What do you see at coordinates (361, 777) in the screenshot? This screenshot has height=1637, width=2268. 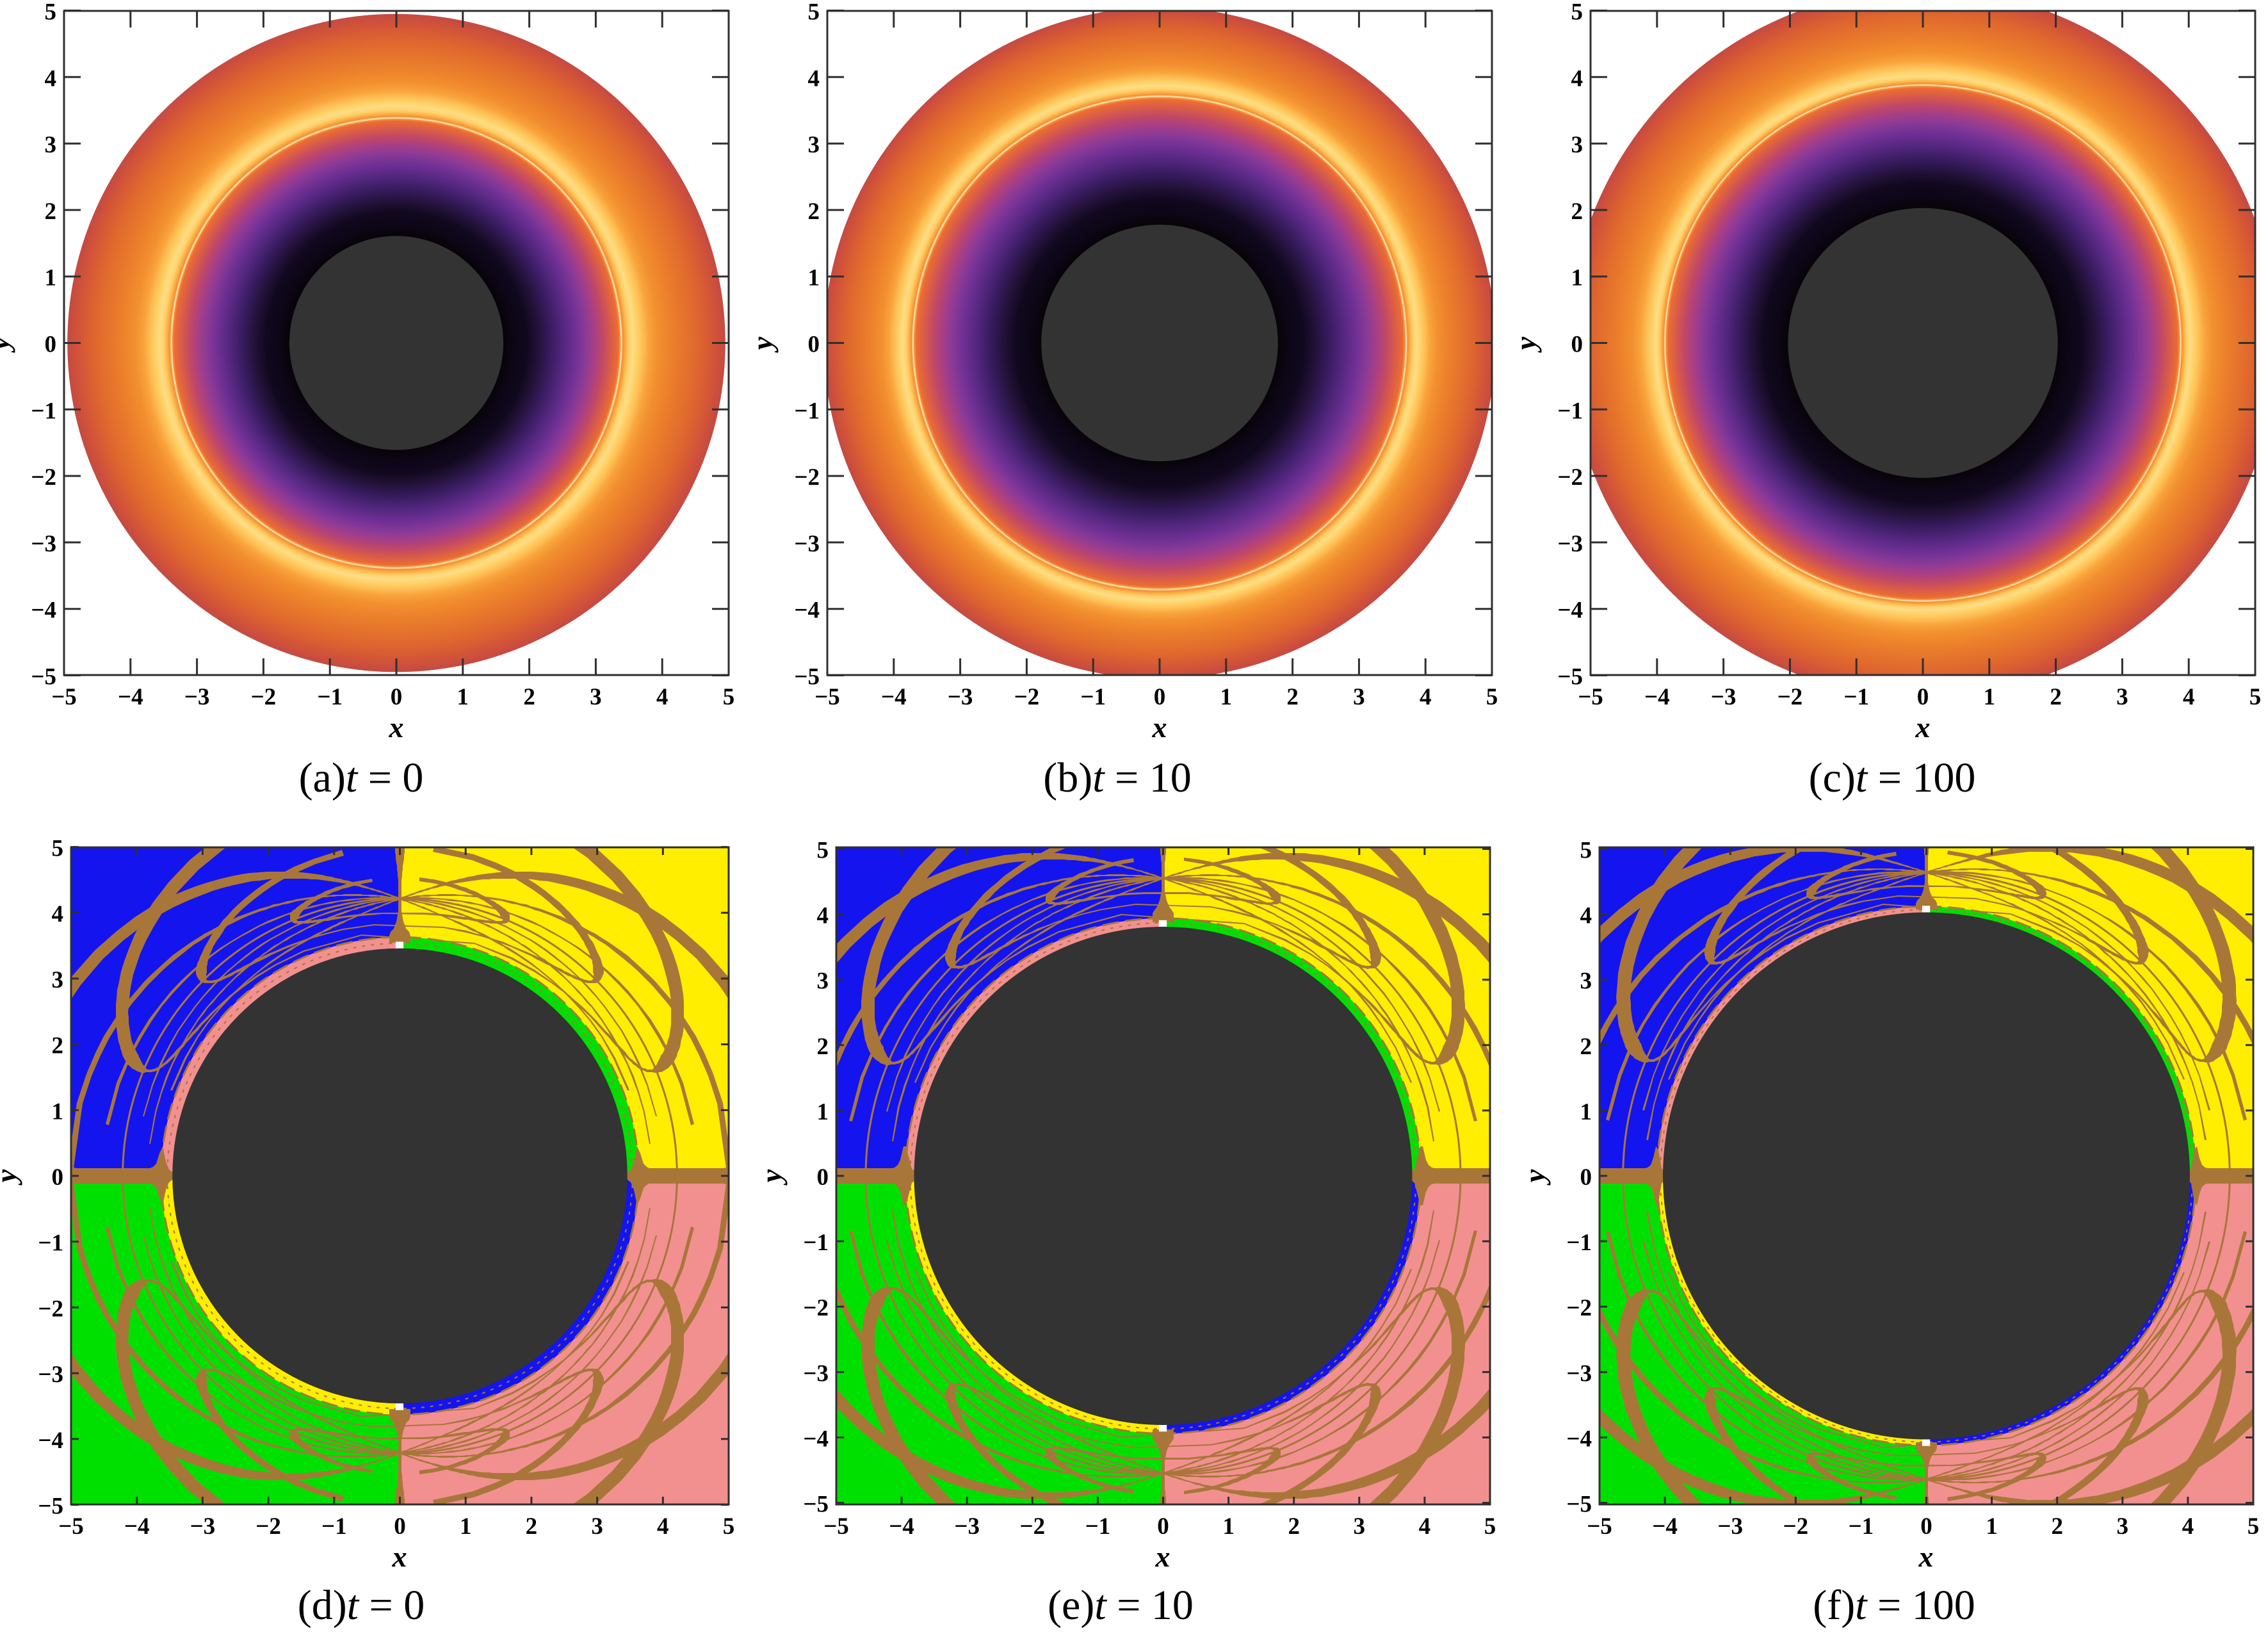 I see `svg-text: (a)t = 0` at bounding box center [361, 777].